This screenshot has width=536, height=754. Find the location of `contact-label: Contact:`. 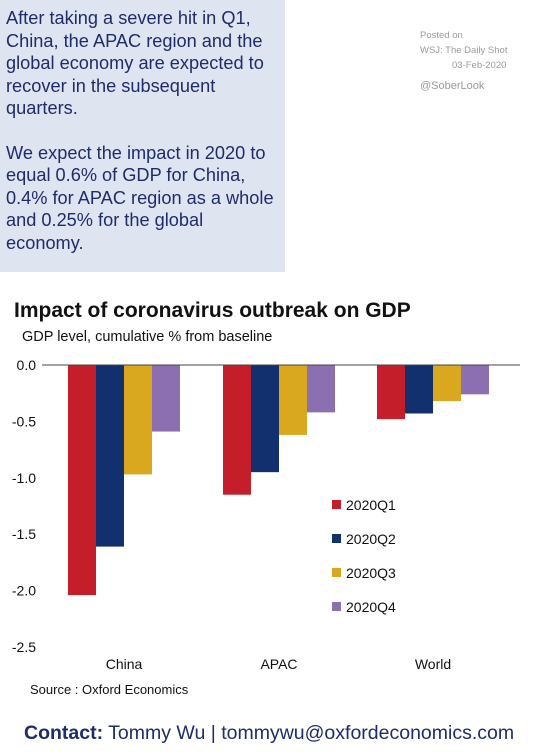

contact-label: Contact: is located at coordinates (64, 733).